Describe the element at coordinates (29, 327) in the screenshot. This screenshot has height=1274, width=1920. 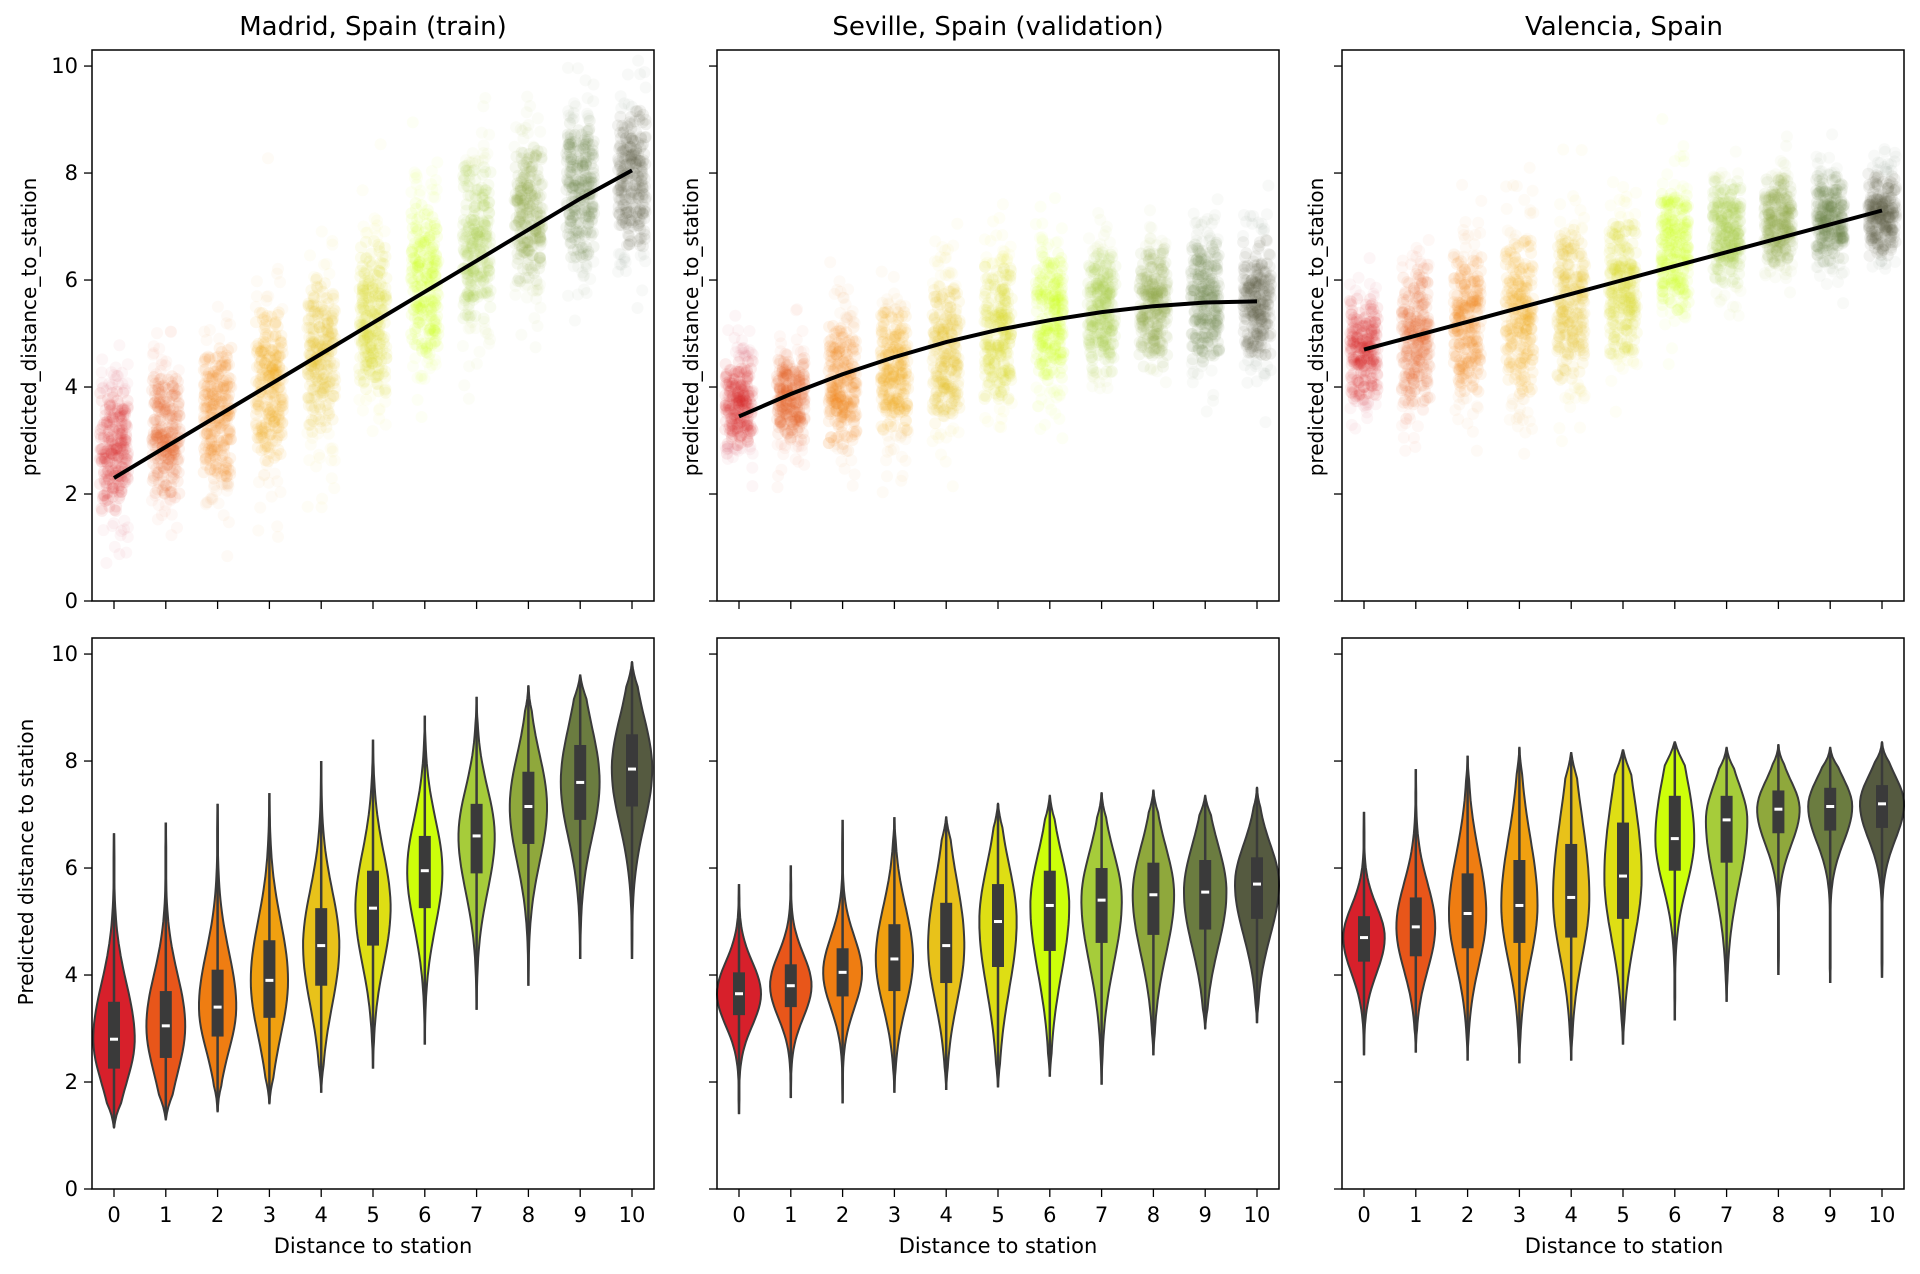
I see `y-axis-label-top-madrid: predicted_distance_to_station` at that location.